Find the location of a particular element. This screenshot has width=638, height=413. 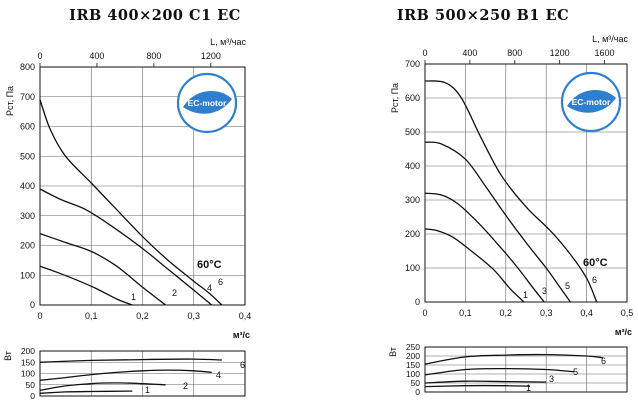

x2-tick-label: 1600 is located at coordinates (605, 53).